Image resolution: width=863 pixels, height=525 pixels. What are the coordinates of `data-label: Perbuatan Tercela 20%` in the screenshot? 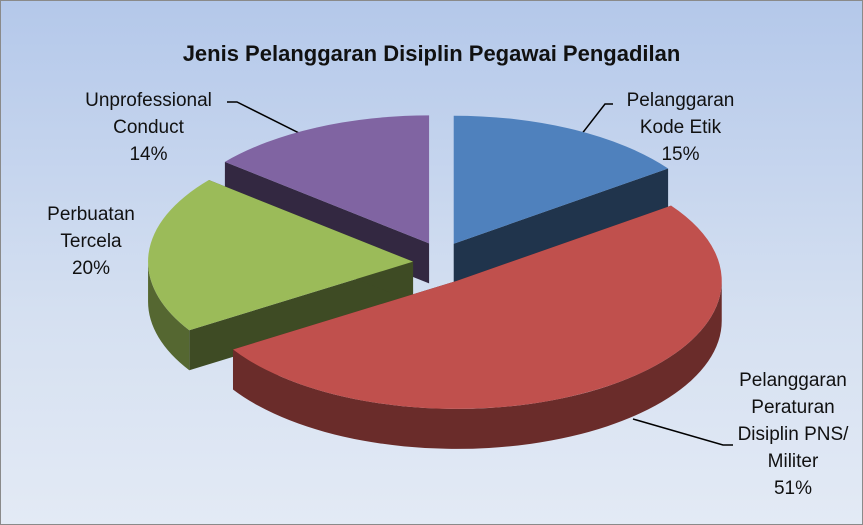 It's located at (91, 241).